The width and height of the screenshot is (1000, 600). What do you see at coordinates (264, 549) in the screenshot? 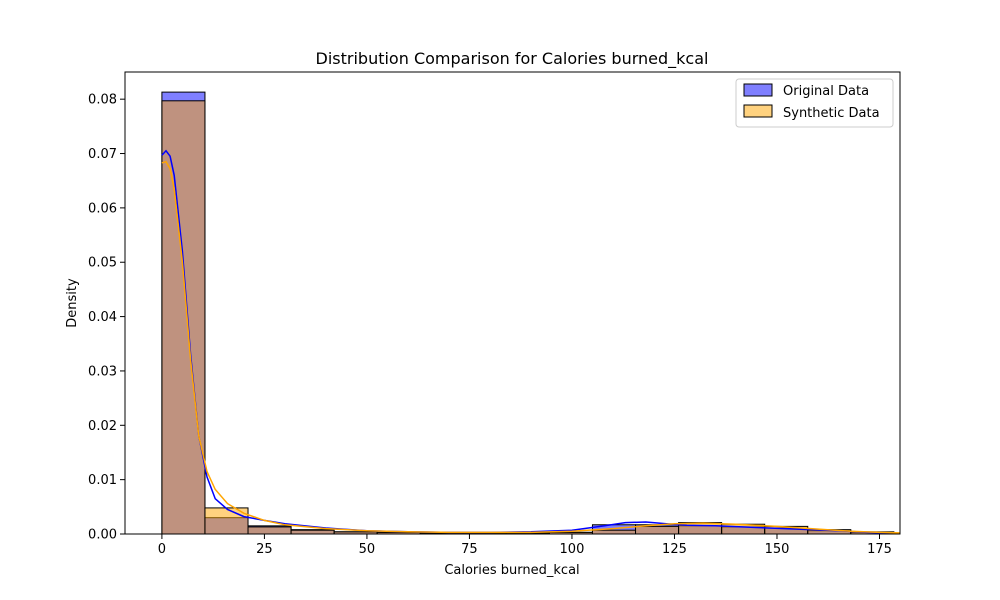
I see `x-tick-label: 25` at bounding box center [264, 549].